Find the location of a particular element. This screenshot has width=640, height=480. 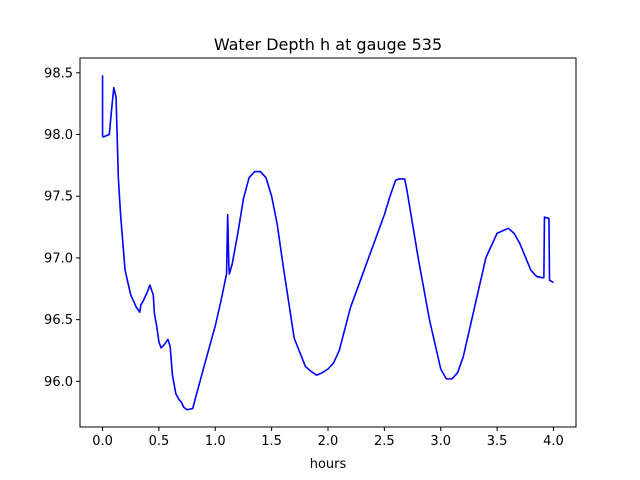

y-tick-label: 97.0 is located at coordinates (58, 258).